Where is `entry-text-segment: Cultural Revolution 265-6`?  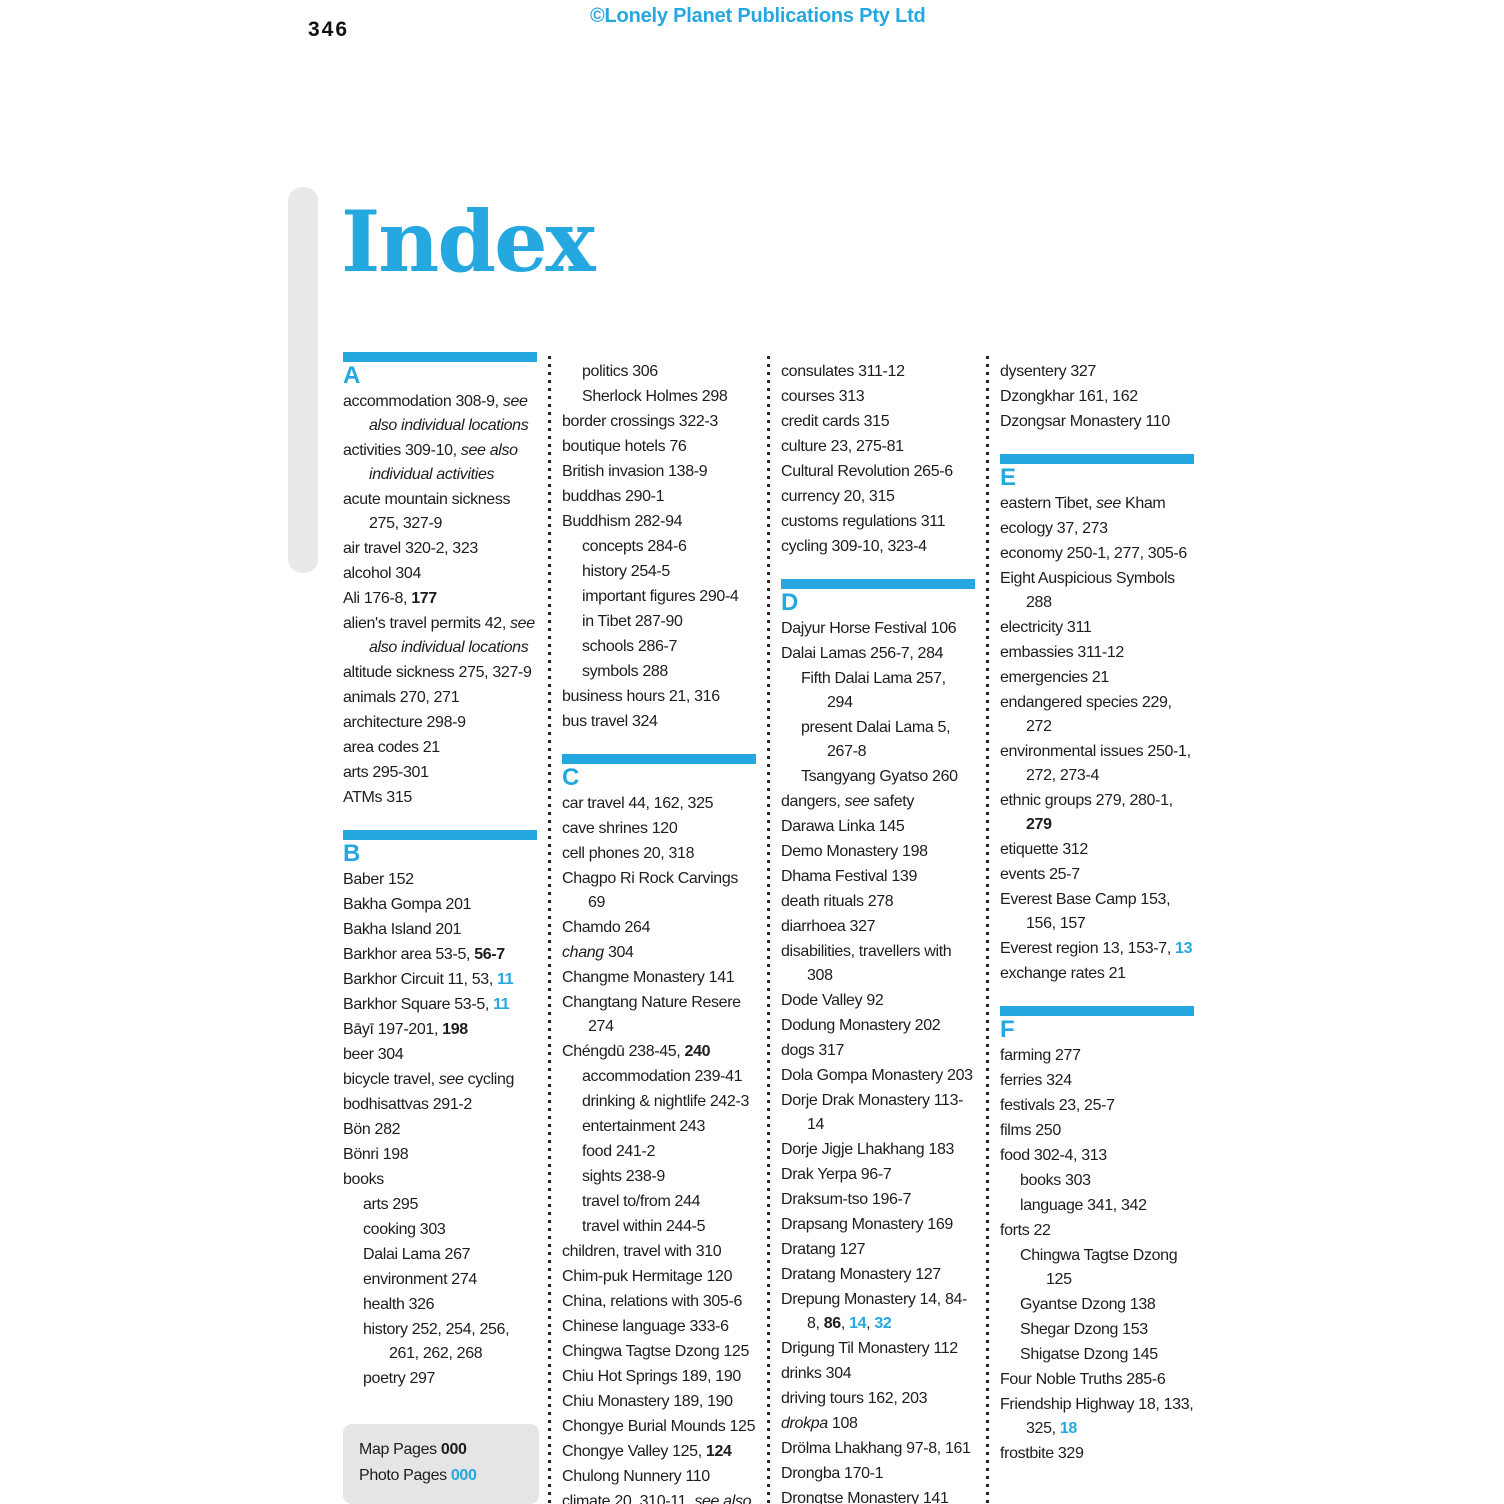
entry-text-segment: Cultural Revolution 265-6 is located at coordinates (867, 471).